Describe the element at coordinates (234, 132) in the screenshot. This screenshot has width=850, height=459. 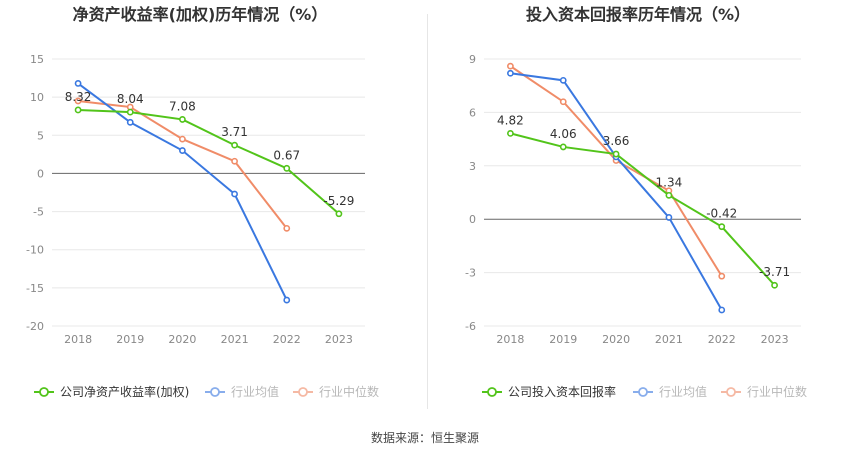
I see `data-label: 3.71` at that location.